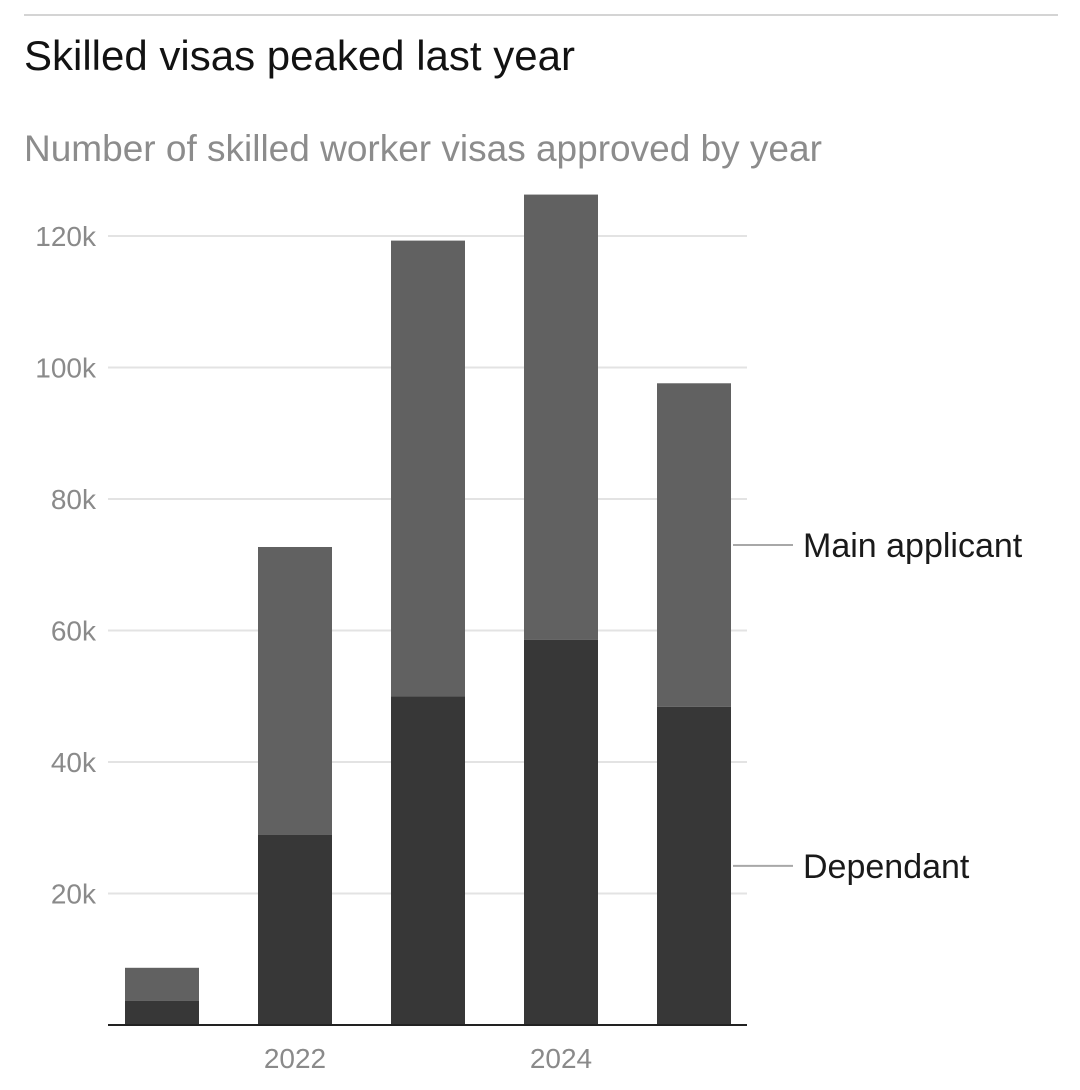 The height and width of the screenshot is (1090, 1080). Describe the element at coordinates (541, 15) in the screenshot. I see `top-rule` at that location.